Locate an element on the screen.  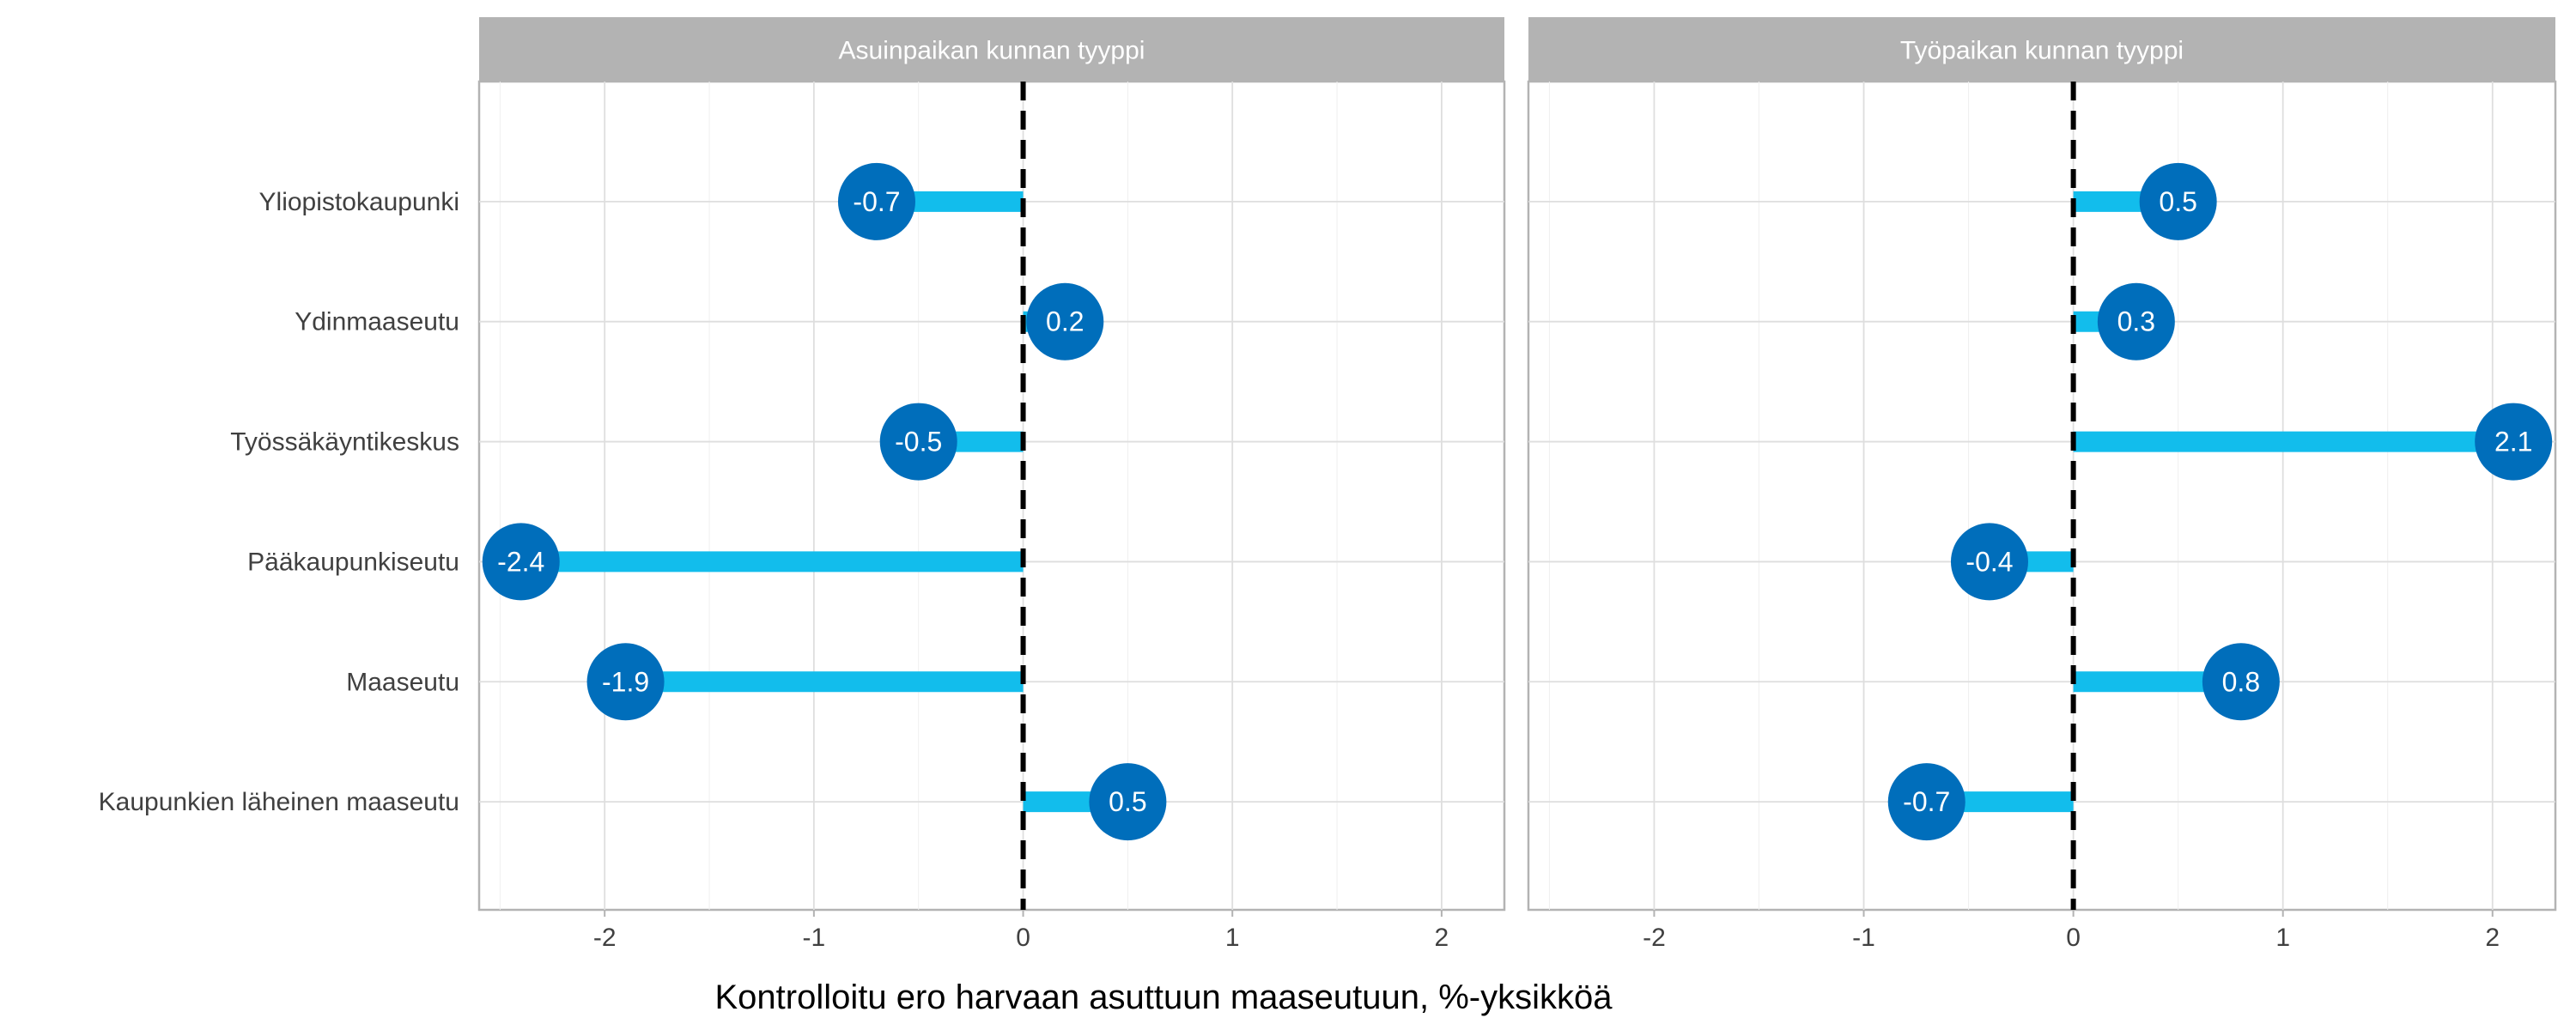
data-label-yliopistokaupunki: 0.5 is located at coordinates (2178, 201).